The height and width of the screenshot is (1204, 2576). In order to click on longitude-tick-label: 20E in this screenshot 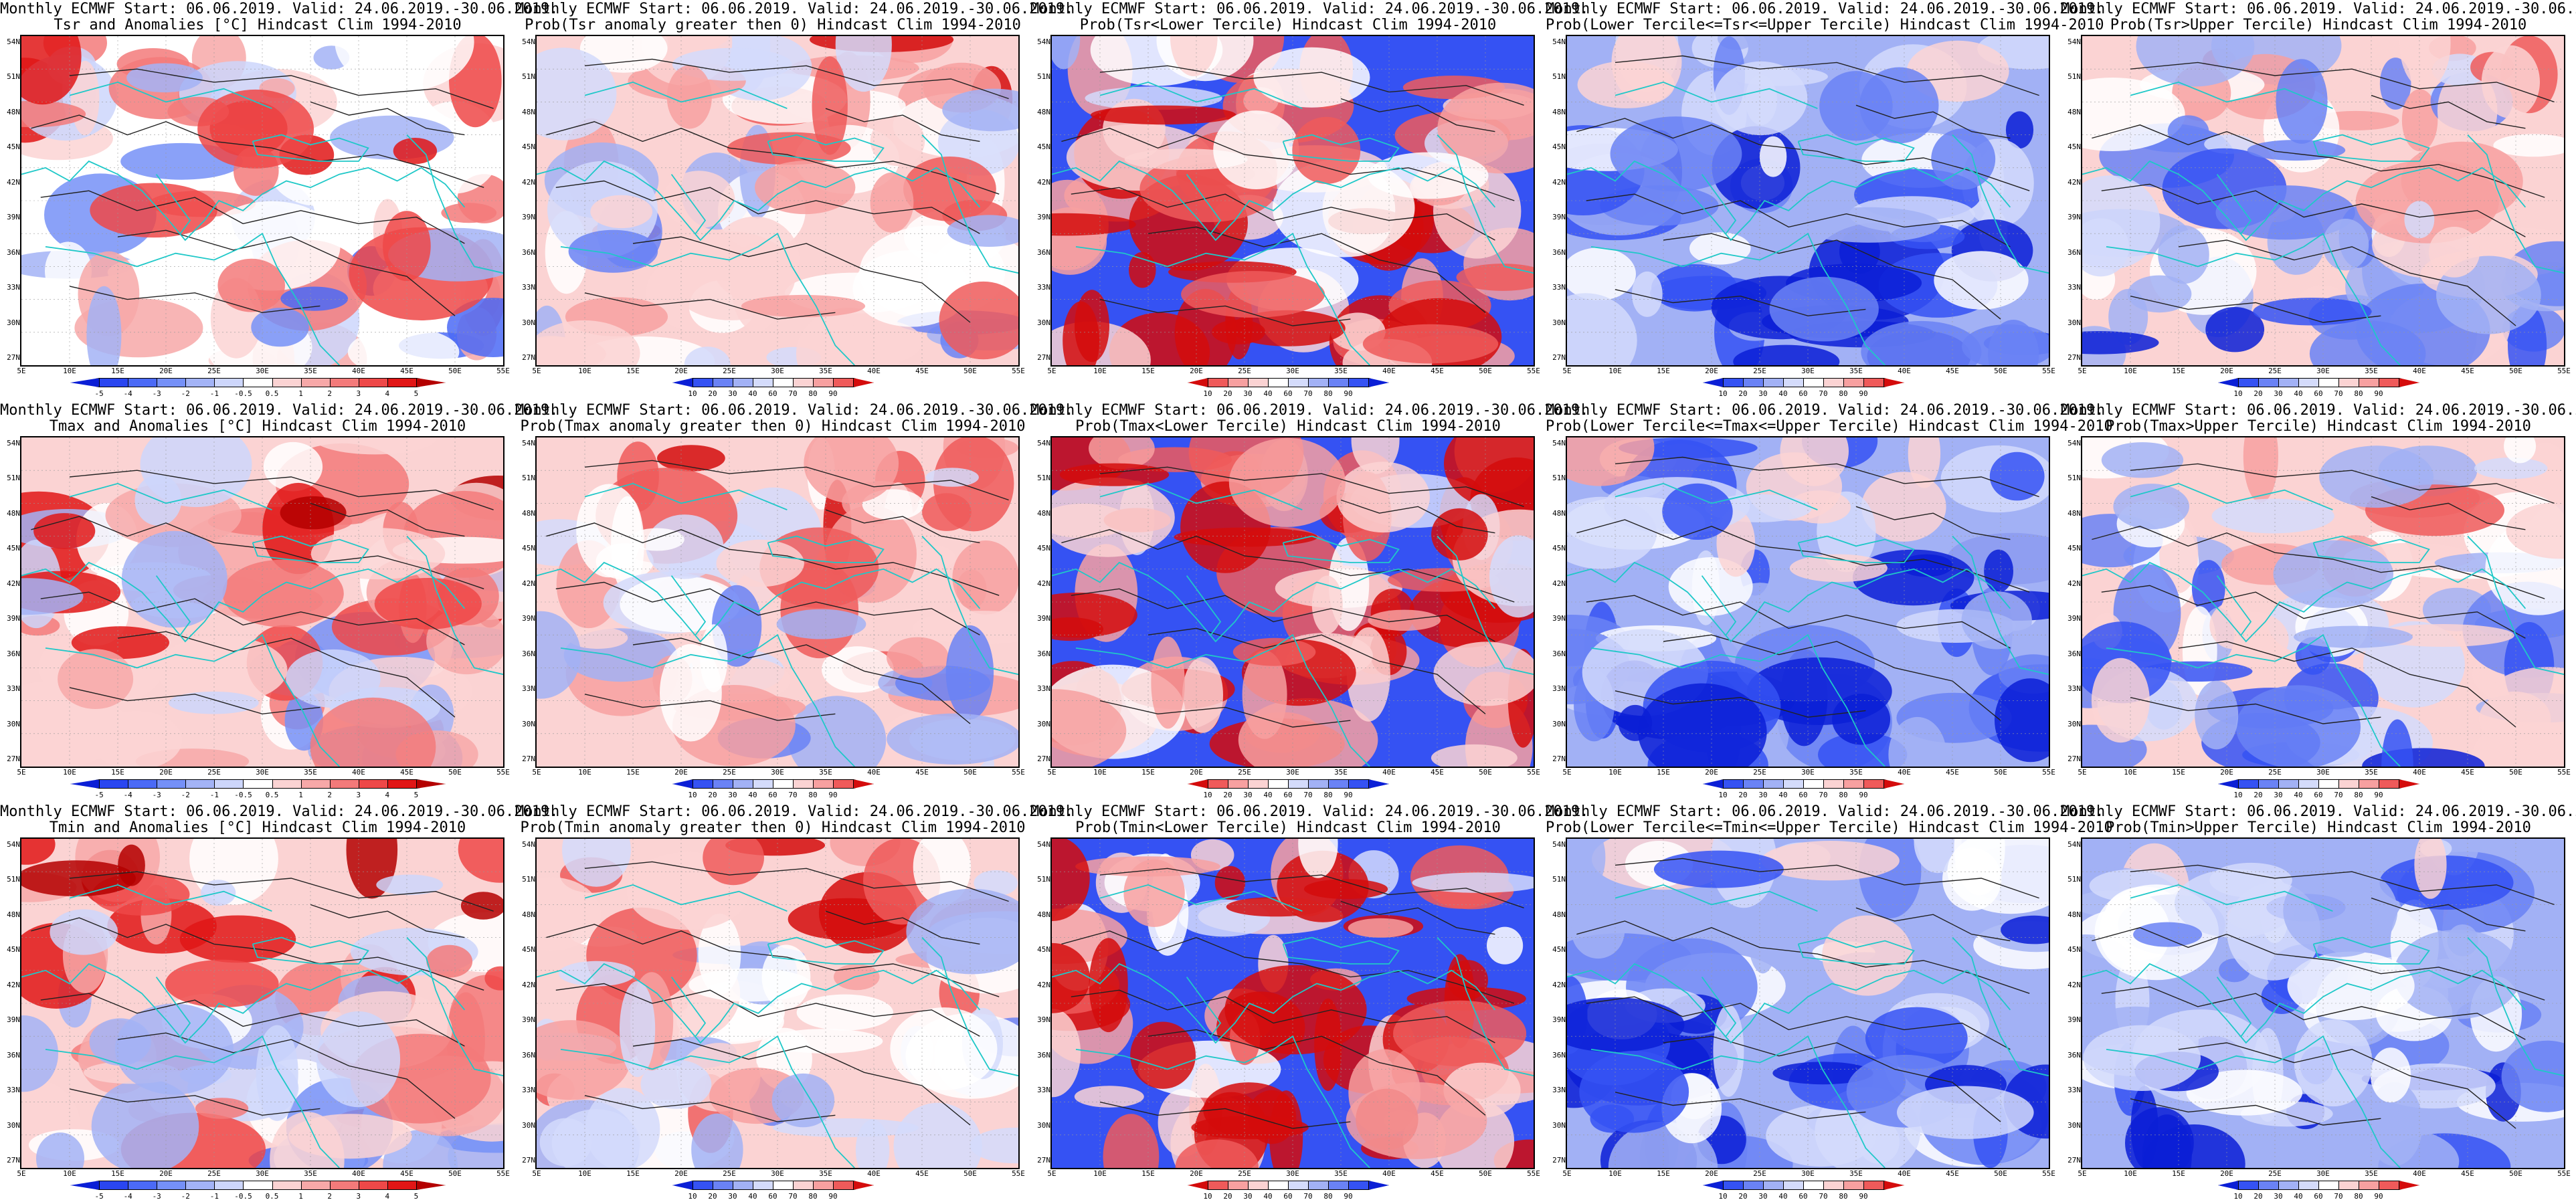, I will do `click(2226, 772)`.